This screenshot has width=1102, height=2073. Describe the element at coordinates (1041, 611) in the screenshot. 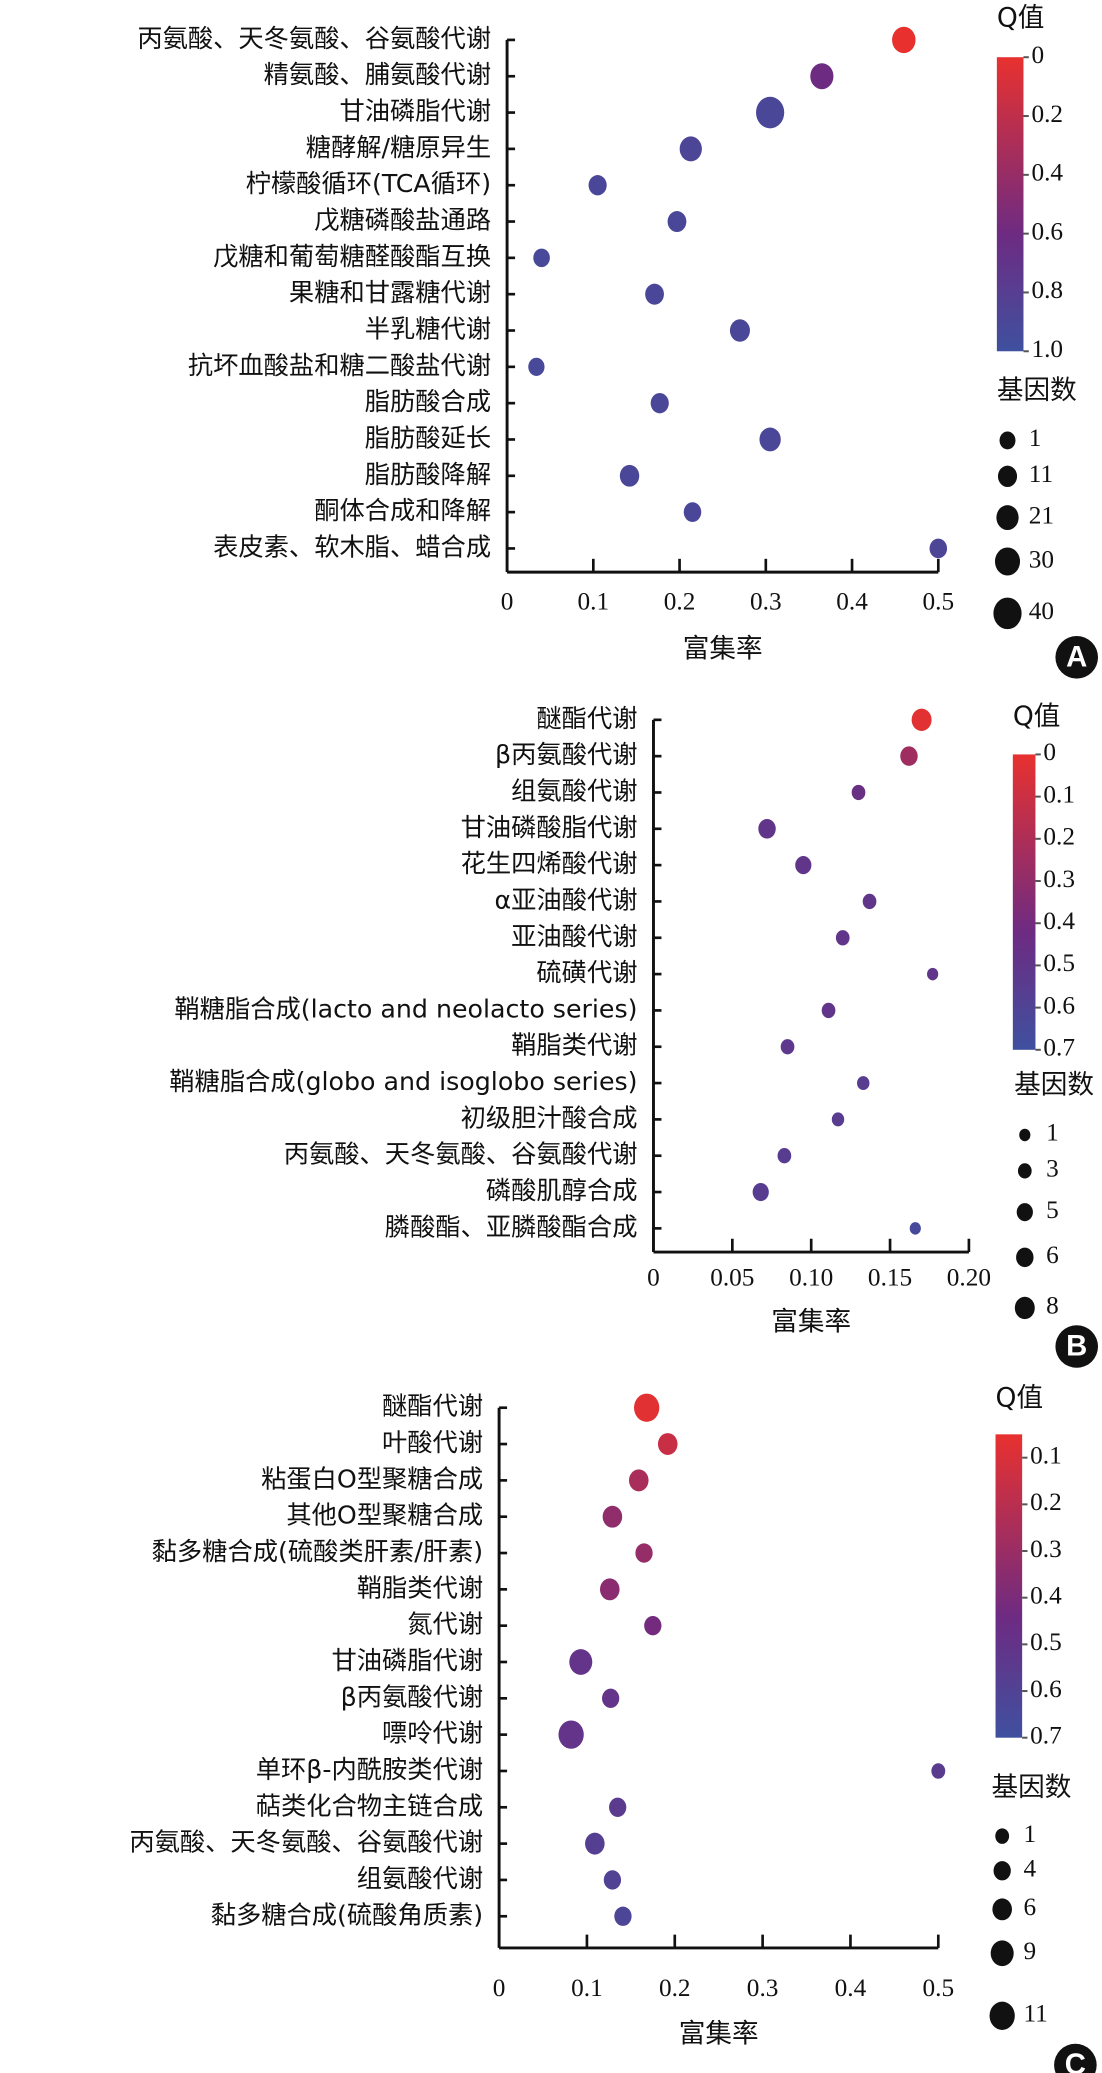

I see `size-legend-label: 40` at that location.